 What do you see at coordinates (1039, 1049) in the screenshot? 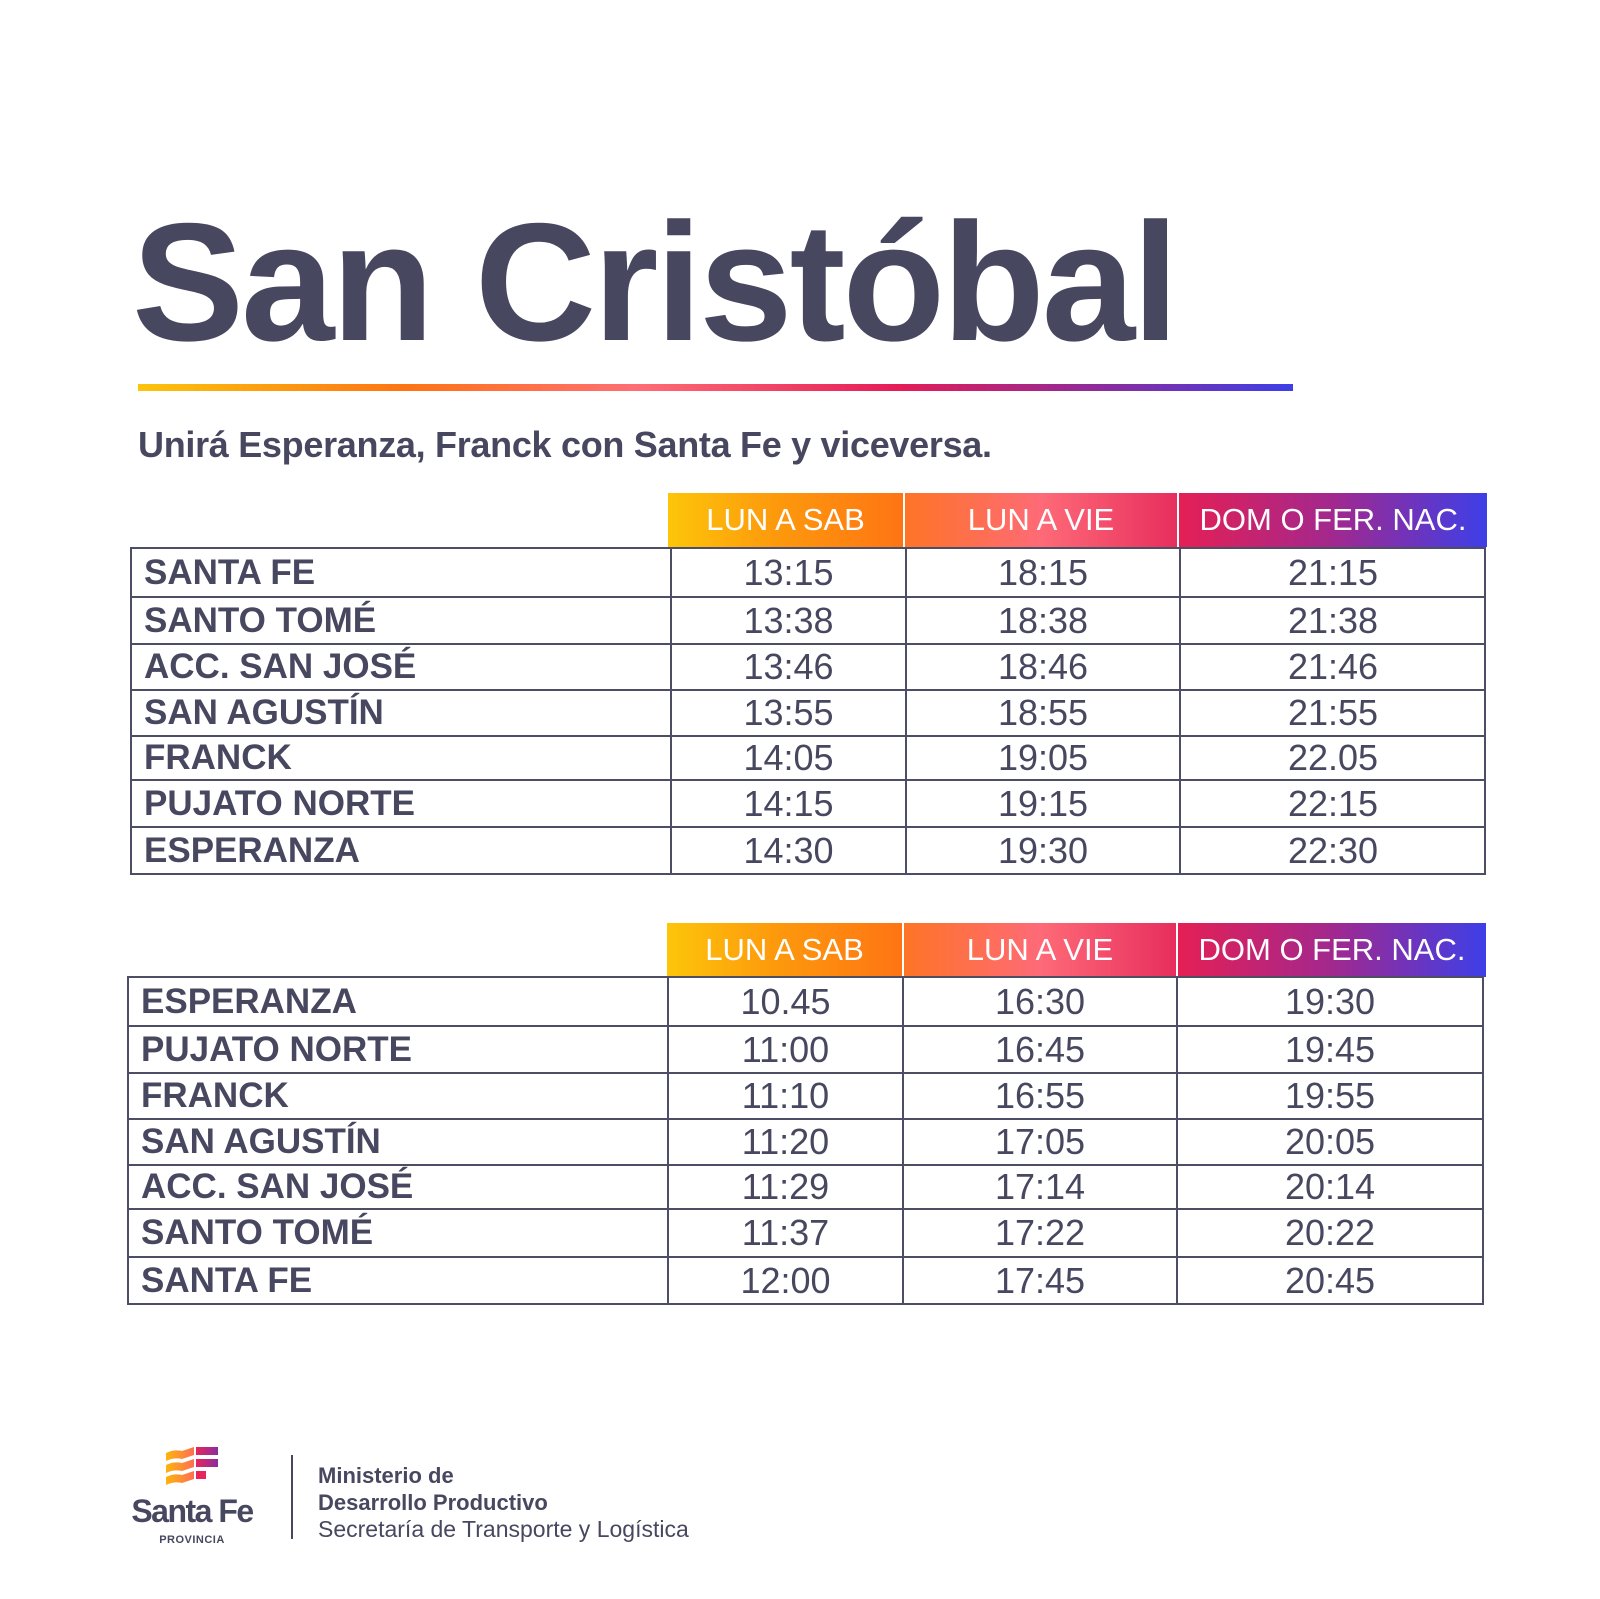
I see `departure-time: 16:45` at bounding box center [1039, 1049].